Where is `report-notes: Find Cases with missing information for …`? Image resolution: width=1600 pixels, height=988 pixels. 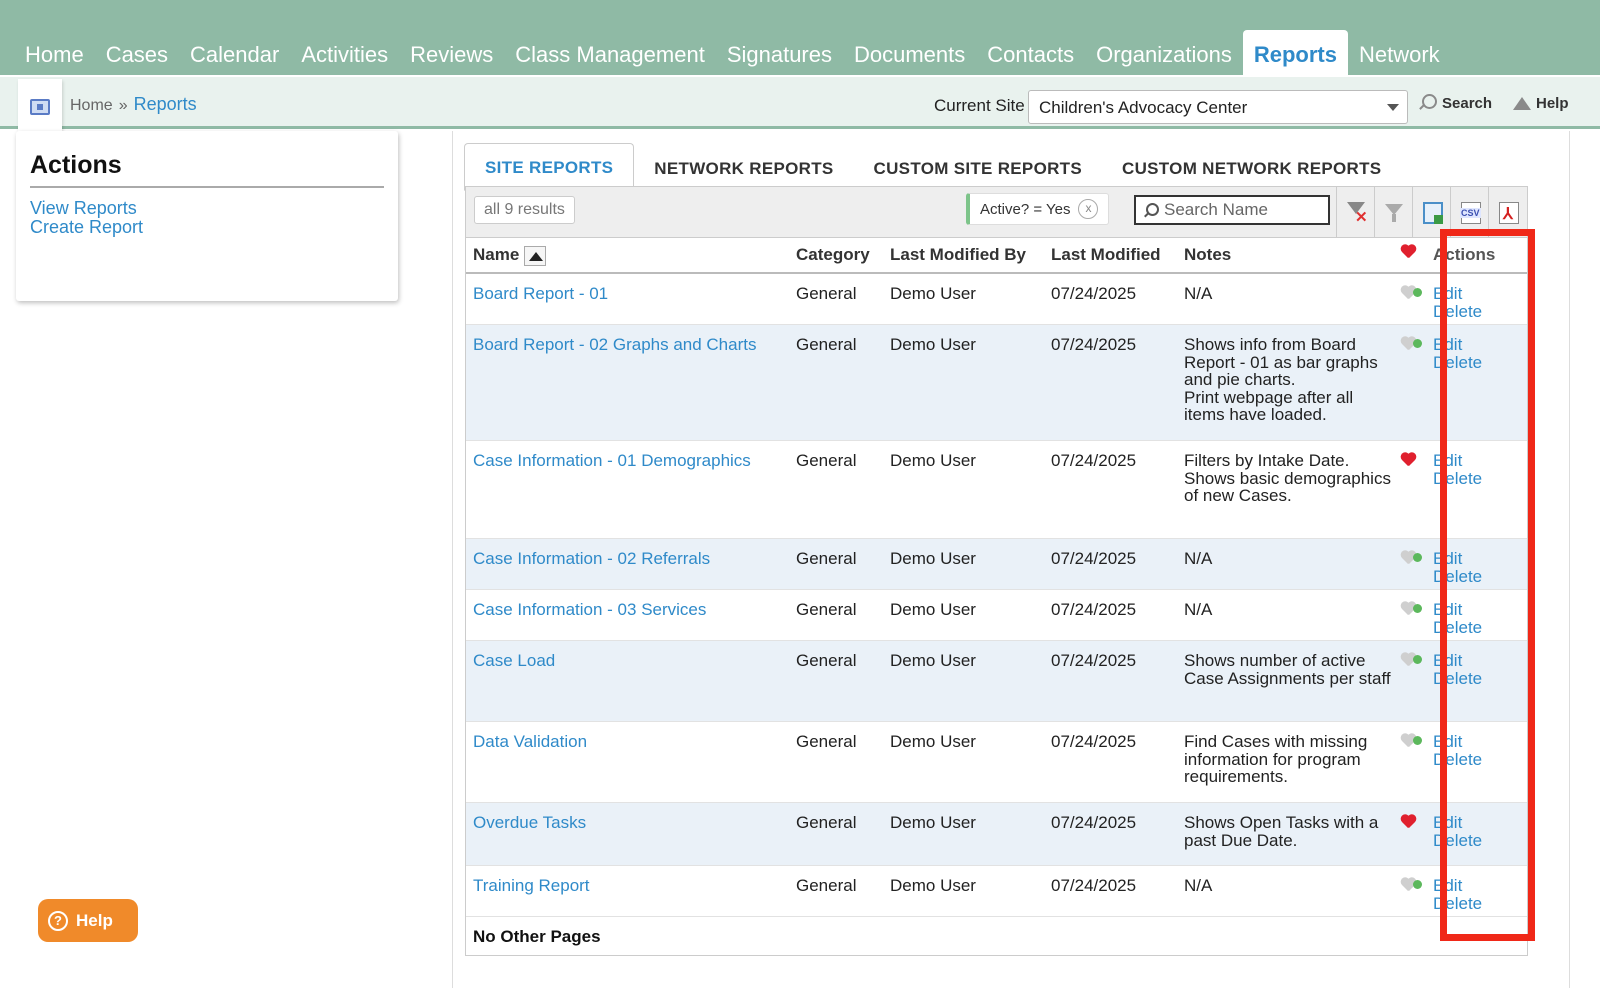
report-notes: Find Cases with missing information for … is located at coordinates (1276, 759).